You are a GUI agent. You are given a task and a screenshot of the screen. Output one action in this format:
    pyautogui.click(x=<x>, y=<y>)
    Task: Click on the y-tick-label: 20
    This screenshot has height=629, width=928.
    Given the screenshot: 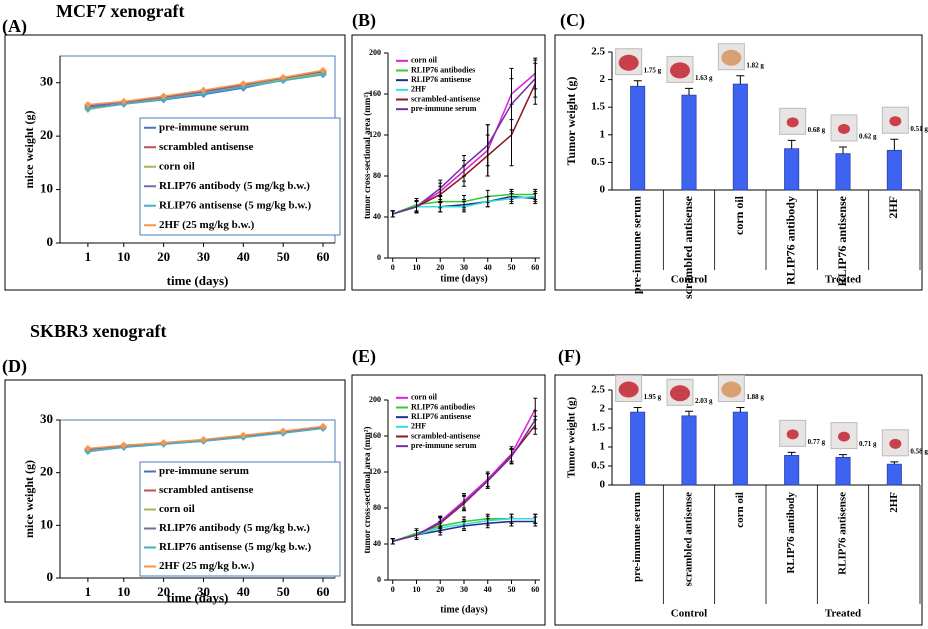 What is the action you would take?
    pyautogui.click(x=46, y=134)
    